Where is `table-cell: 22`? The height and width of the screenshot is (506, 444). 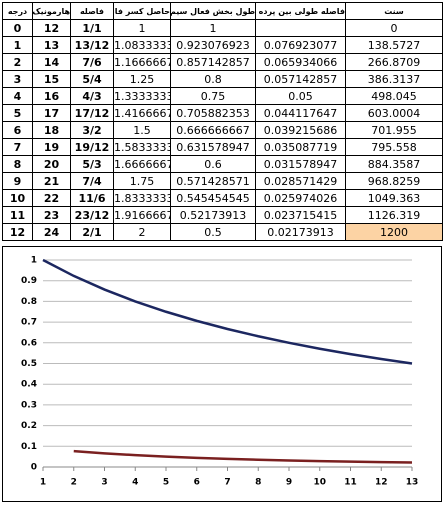
table-cell: 22 is located at coordinates (51, 198).